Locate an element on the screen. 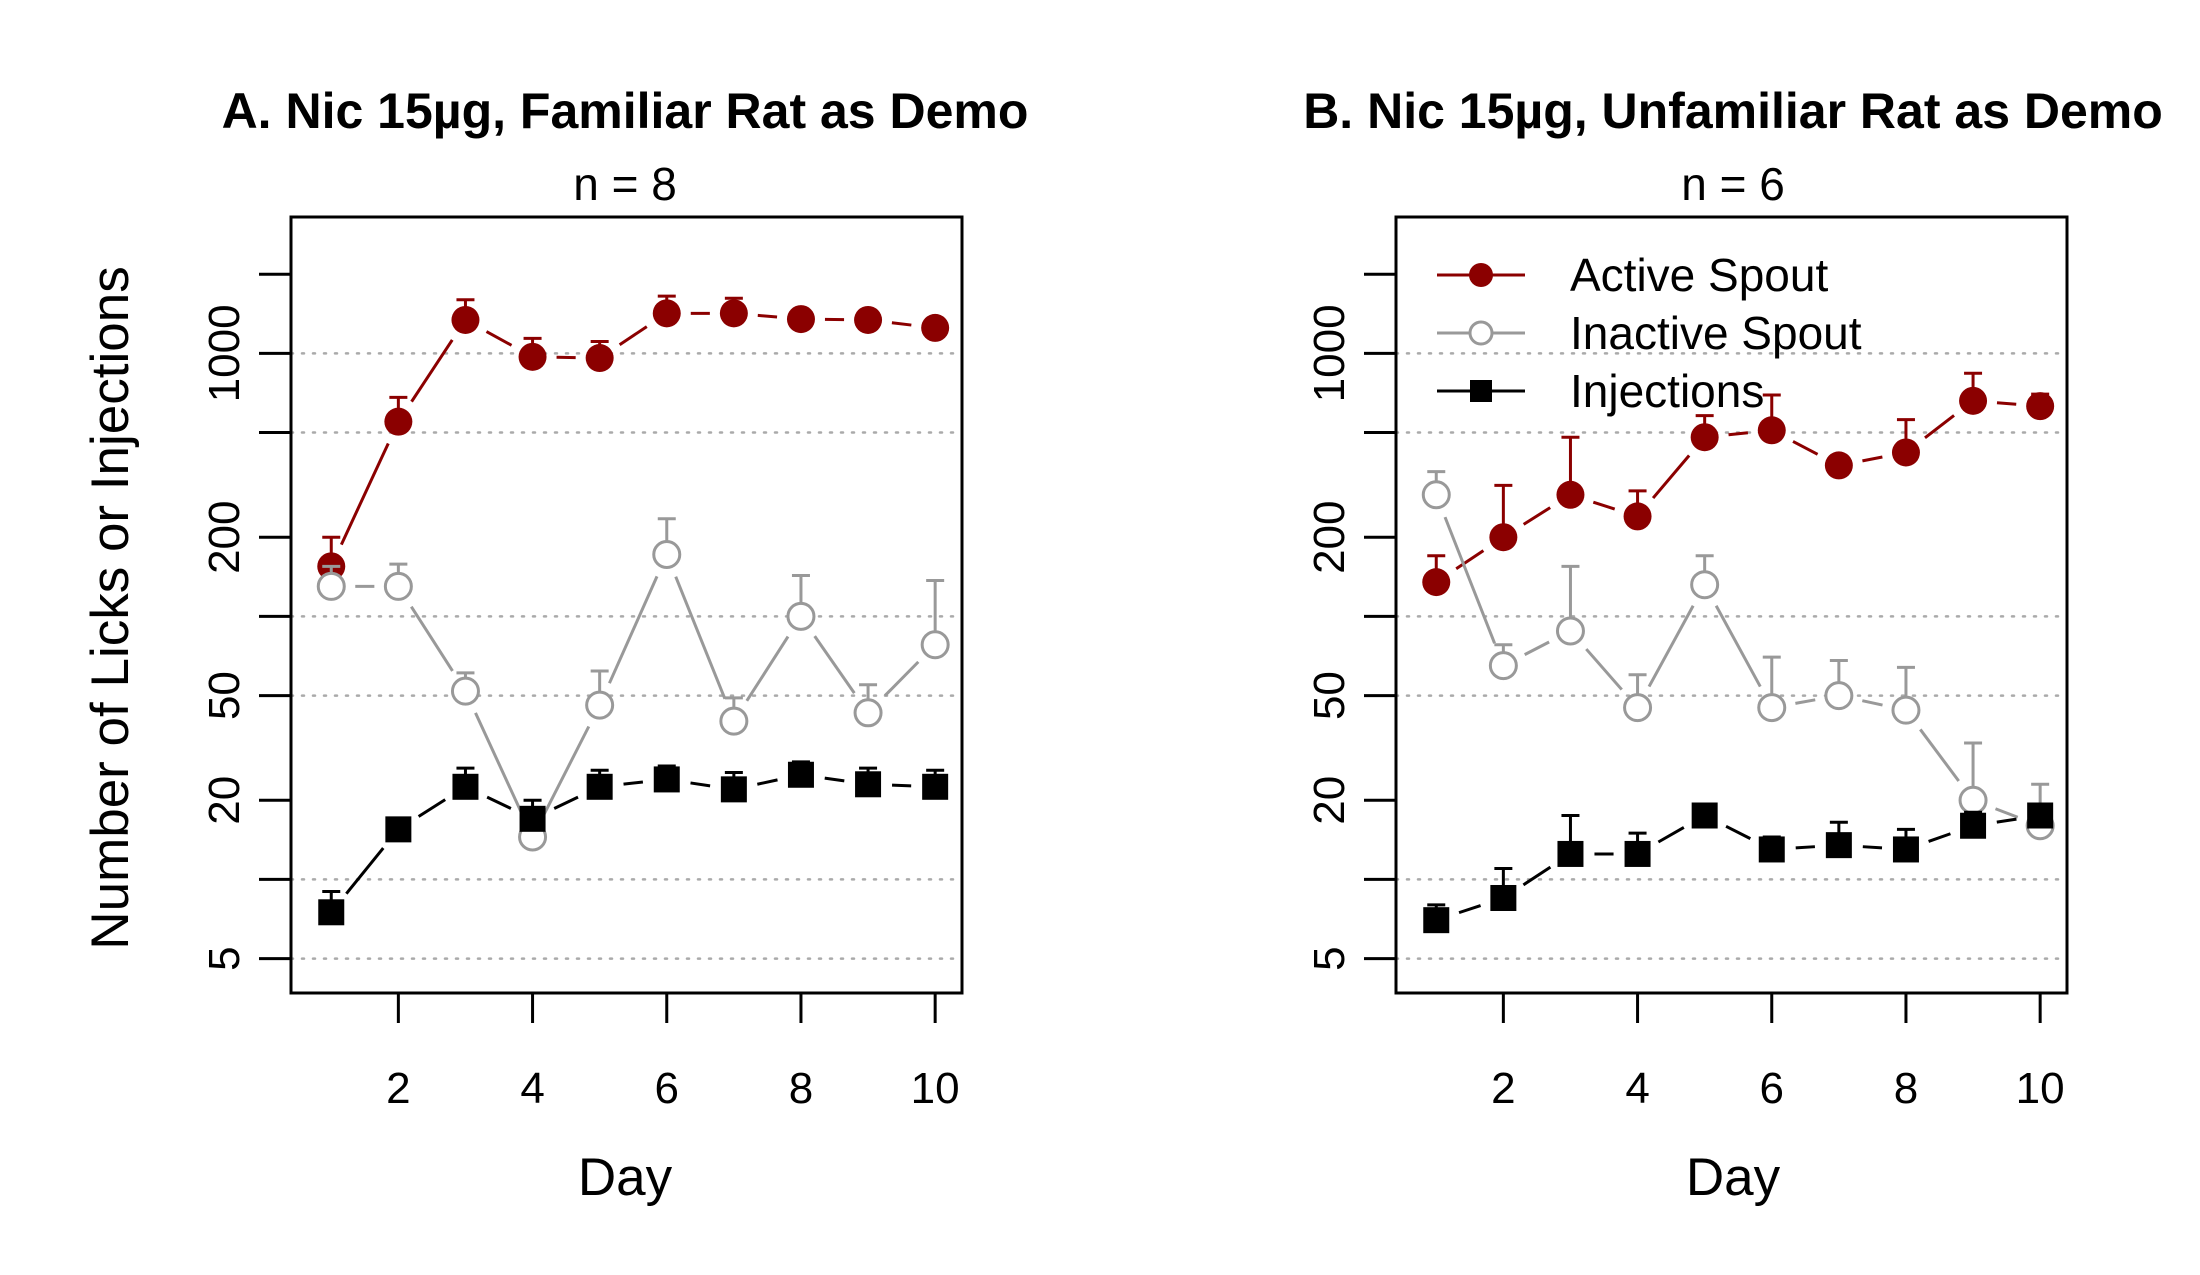 Image resolution: width=2200 pixels, height=1275 pixels. panel-a-x-tick-label: 6 is located at coordinates (667, 1088).